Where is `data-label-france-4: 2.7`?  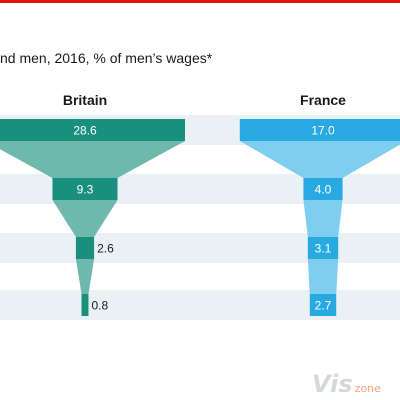 data-label-france-4: 2.7 is located at coordinates (323, 306).